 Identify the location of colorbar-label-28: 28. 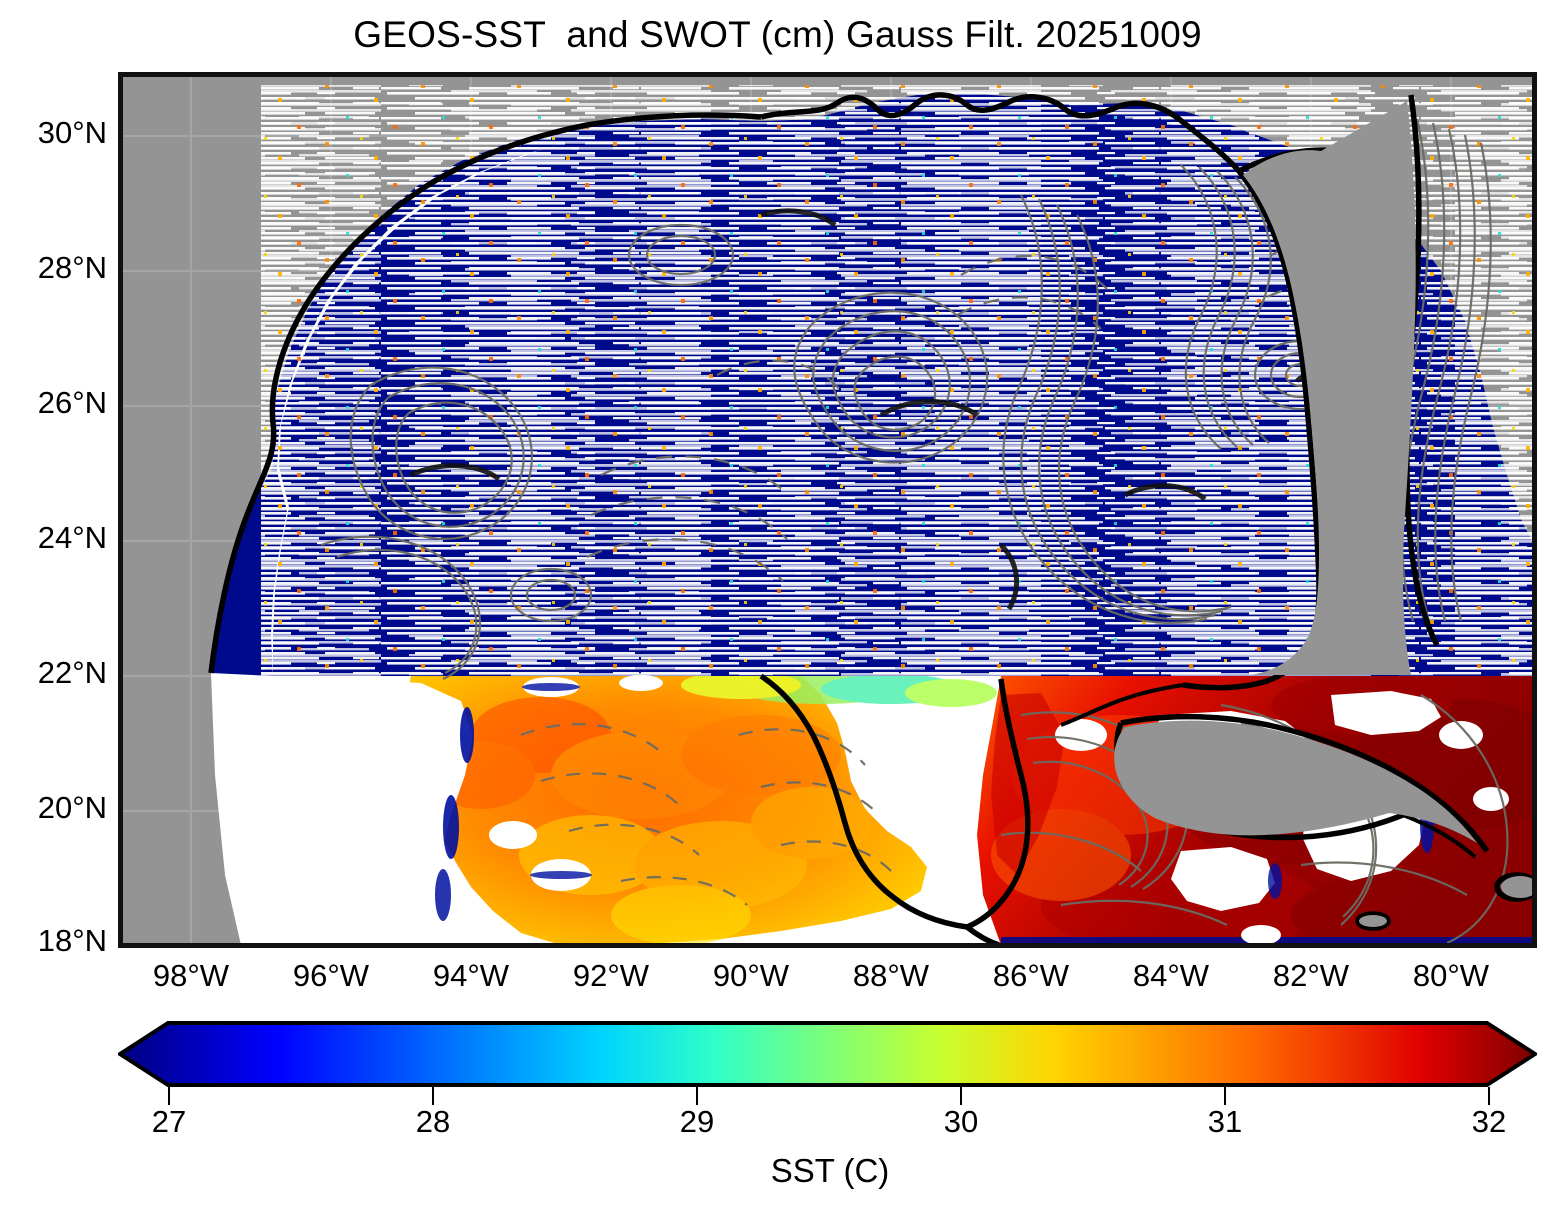
(433, 1121).